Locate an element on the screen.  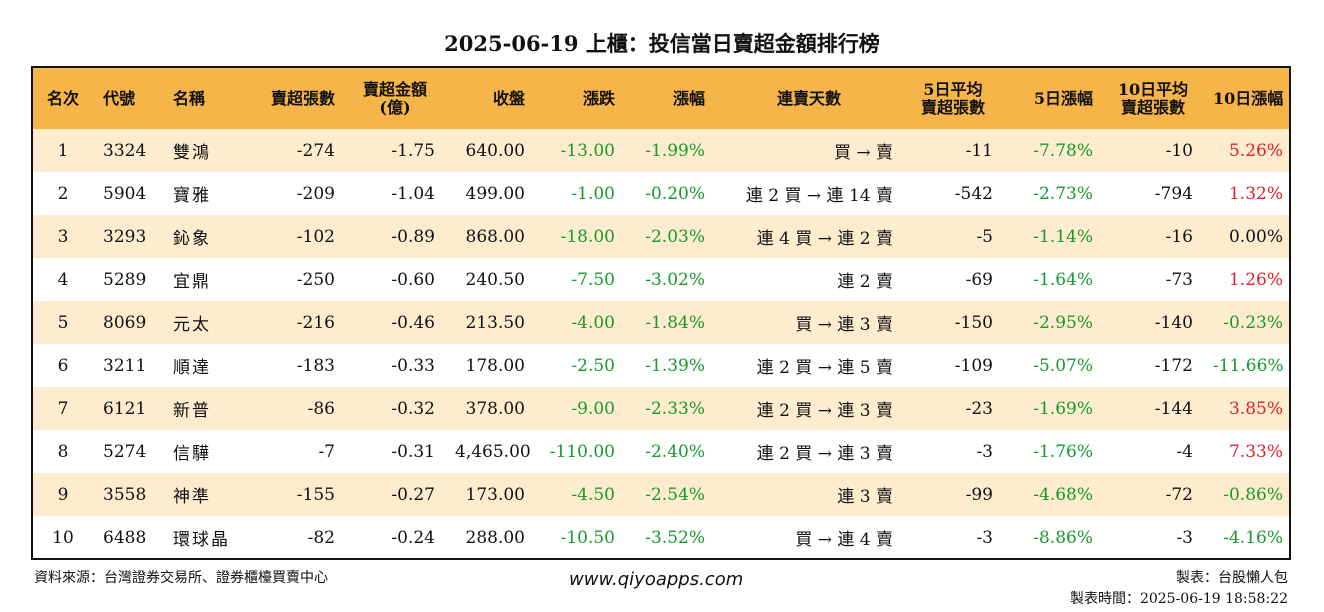
cell-close: 868.00 is located at coordinates (490, 236).